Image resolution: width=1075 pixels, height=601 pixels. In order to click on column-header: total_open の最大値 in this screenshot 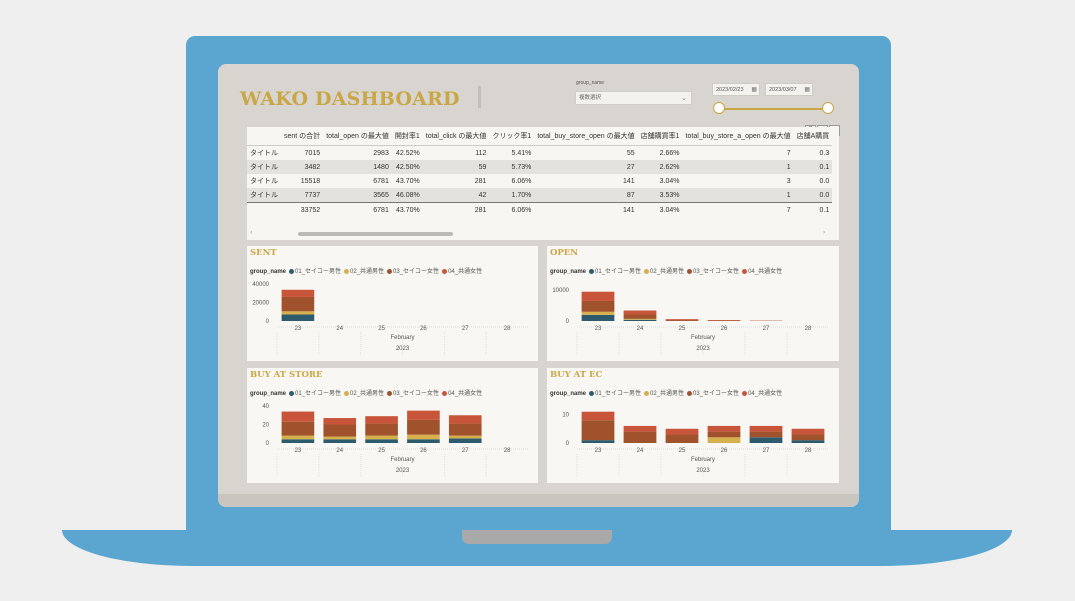, I will do `click(357, 136)`.